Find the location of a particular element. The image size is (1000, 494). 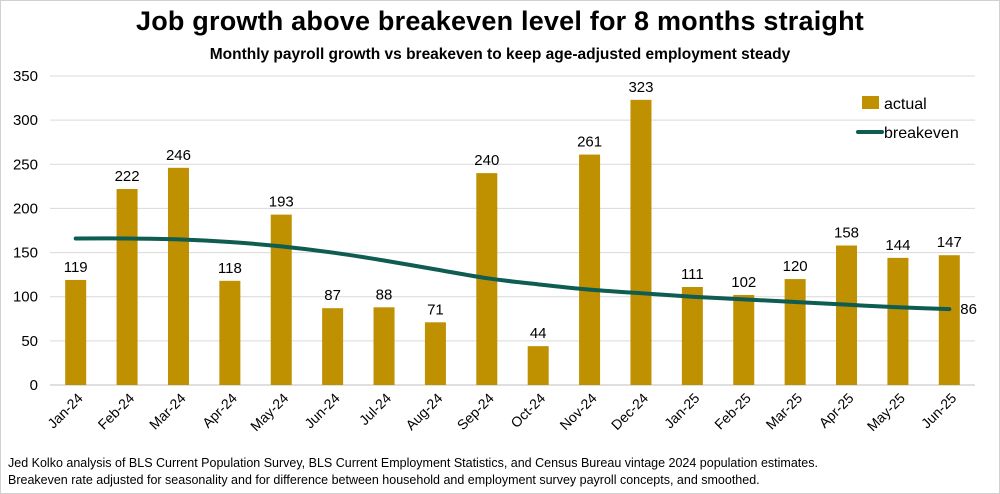

line-breakeven is located at coordinates (512, 274).